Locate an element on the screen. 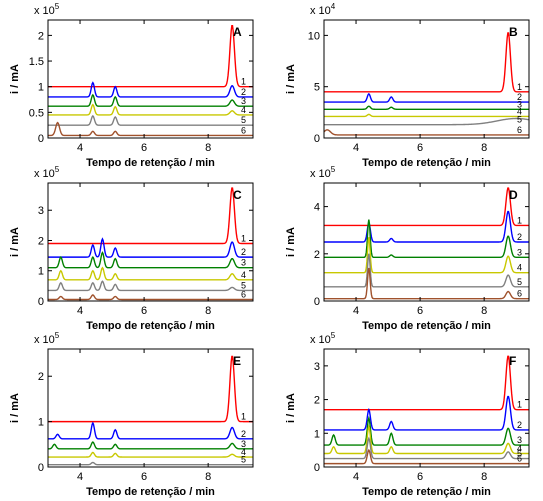 The height and width of the screenshot is (501, 543). panel-letter: C is located at coordinates (237, 195).